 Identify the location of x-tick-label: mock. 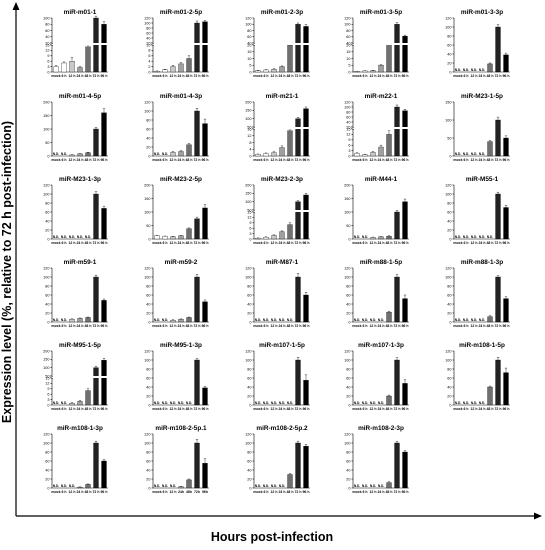
(156, 492).